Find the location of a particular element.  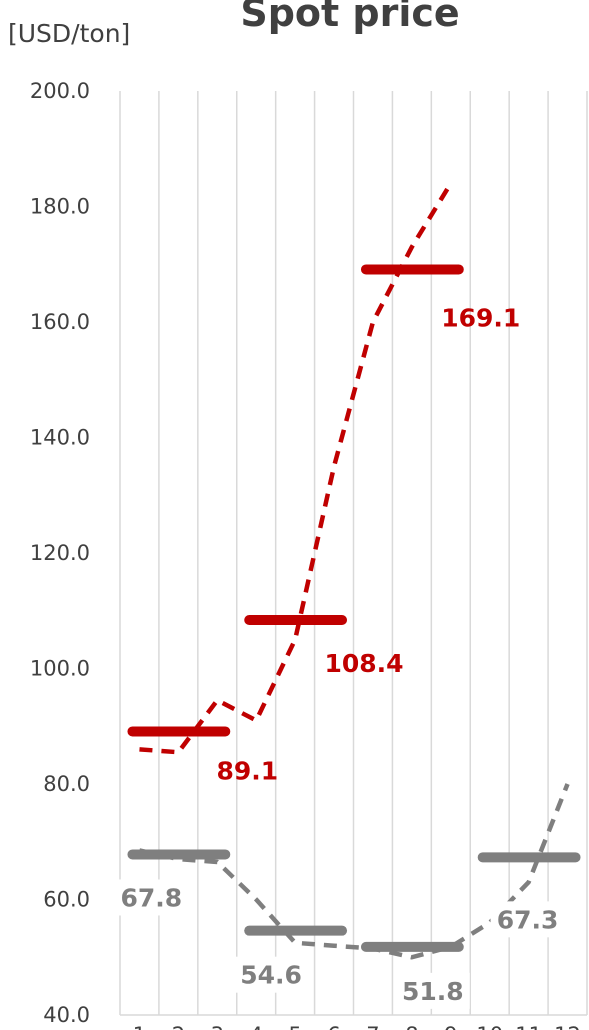

x-tick-label: 2 is located at coordinates (178, 1026).